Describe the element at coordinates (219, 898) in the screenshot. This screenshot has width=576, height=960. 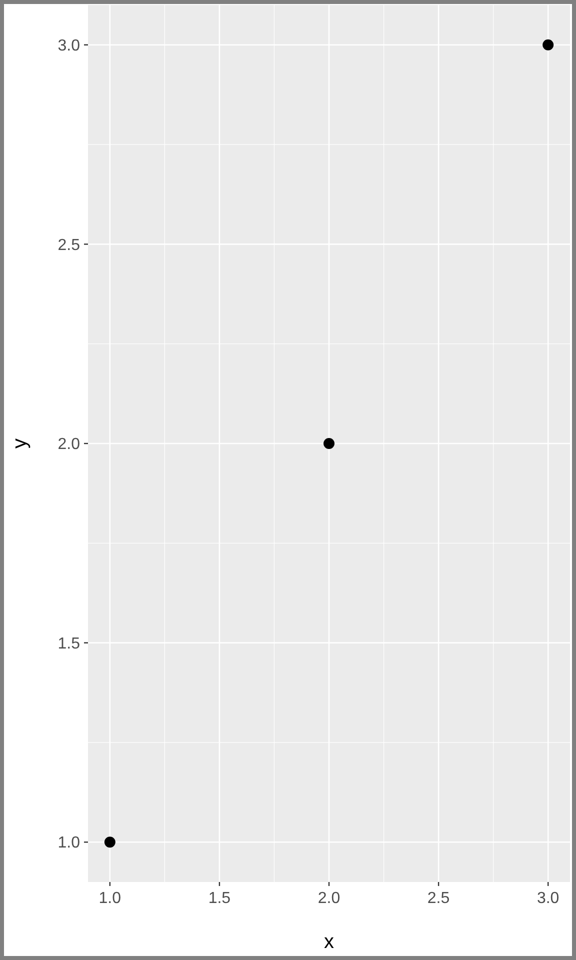
I see `x-tick-label: 1.5` at that location.